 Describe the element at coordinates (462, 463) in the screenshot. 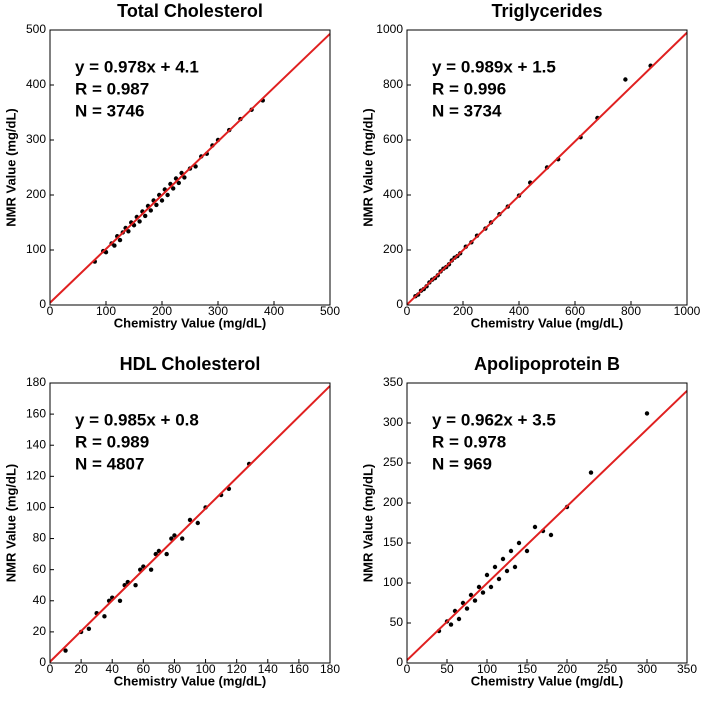

I see `annotation: N = 969` at that location.